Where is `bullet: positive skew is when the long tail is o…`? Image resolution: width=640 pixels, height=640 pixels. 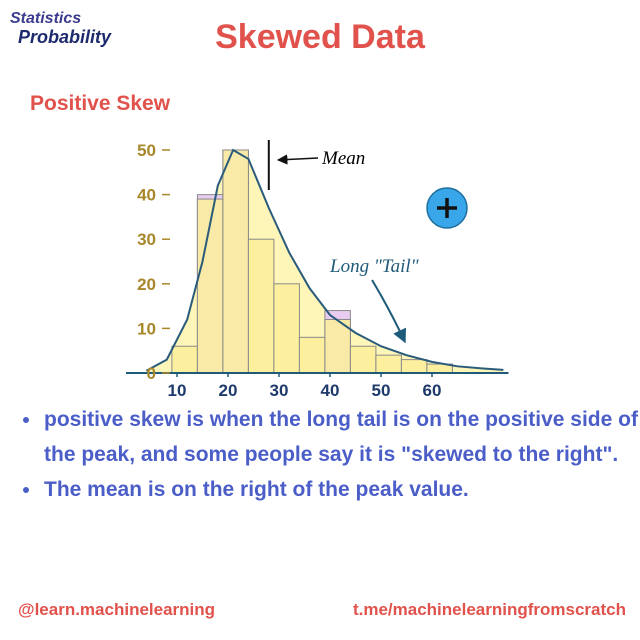 bullet: positive skew is when the long tail is o… is located at coordinates (341, 437).